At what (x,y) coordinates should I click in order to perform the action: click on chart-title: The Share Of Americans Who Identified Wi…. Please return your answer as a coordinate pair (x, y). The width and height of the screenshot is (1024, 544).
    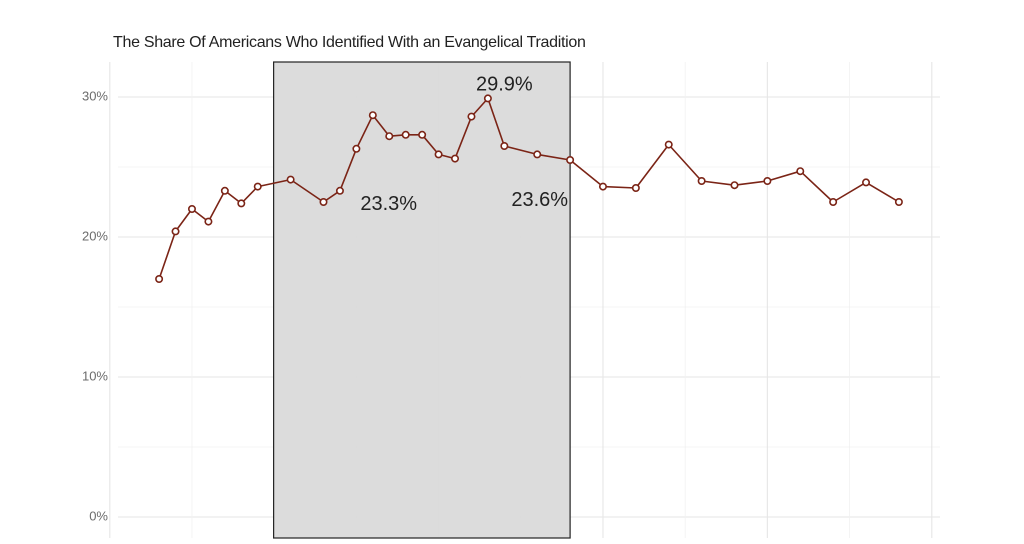
    Looking at the image, I should click on (349, 42).